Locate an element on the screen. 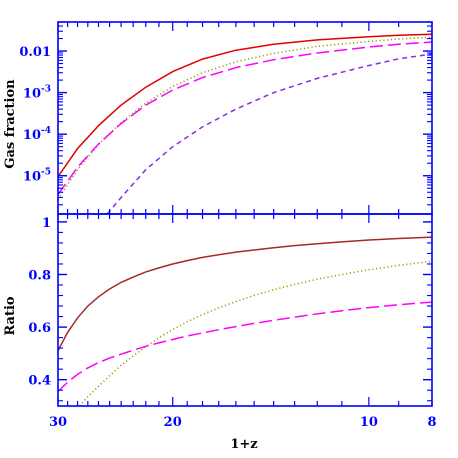  y-tick-label: 10⁻⁴ is located at coordinates (37, 134).